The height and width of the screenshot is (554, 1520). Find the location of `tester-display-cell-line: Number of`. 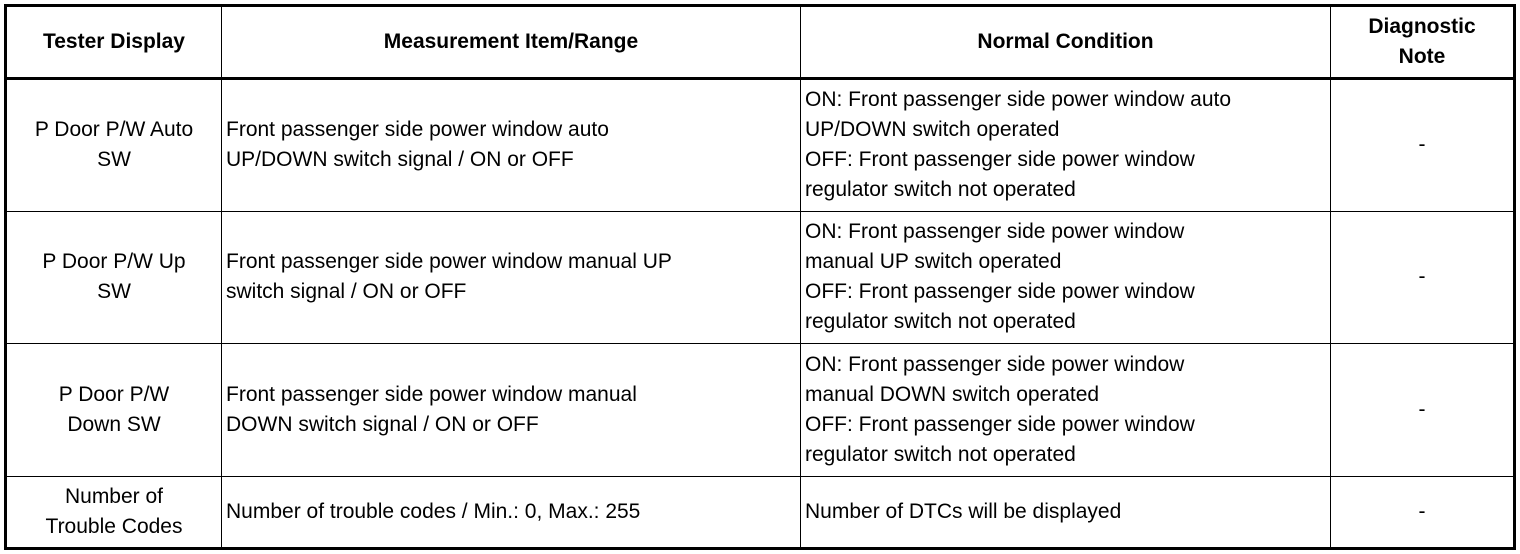

tester-display-cell-line: Number of is located at coordinates (114, 496).